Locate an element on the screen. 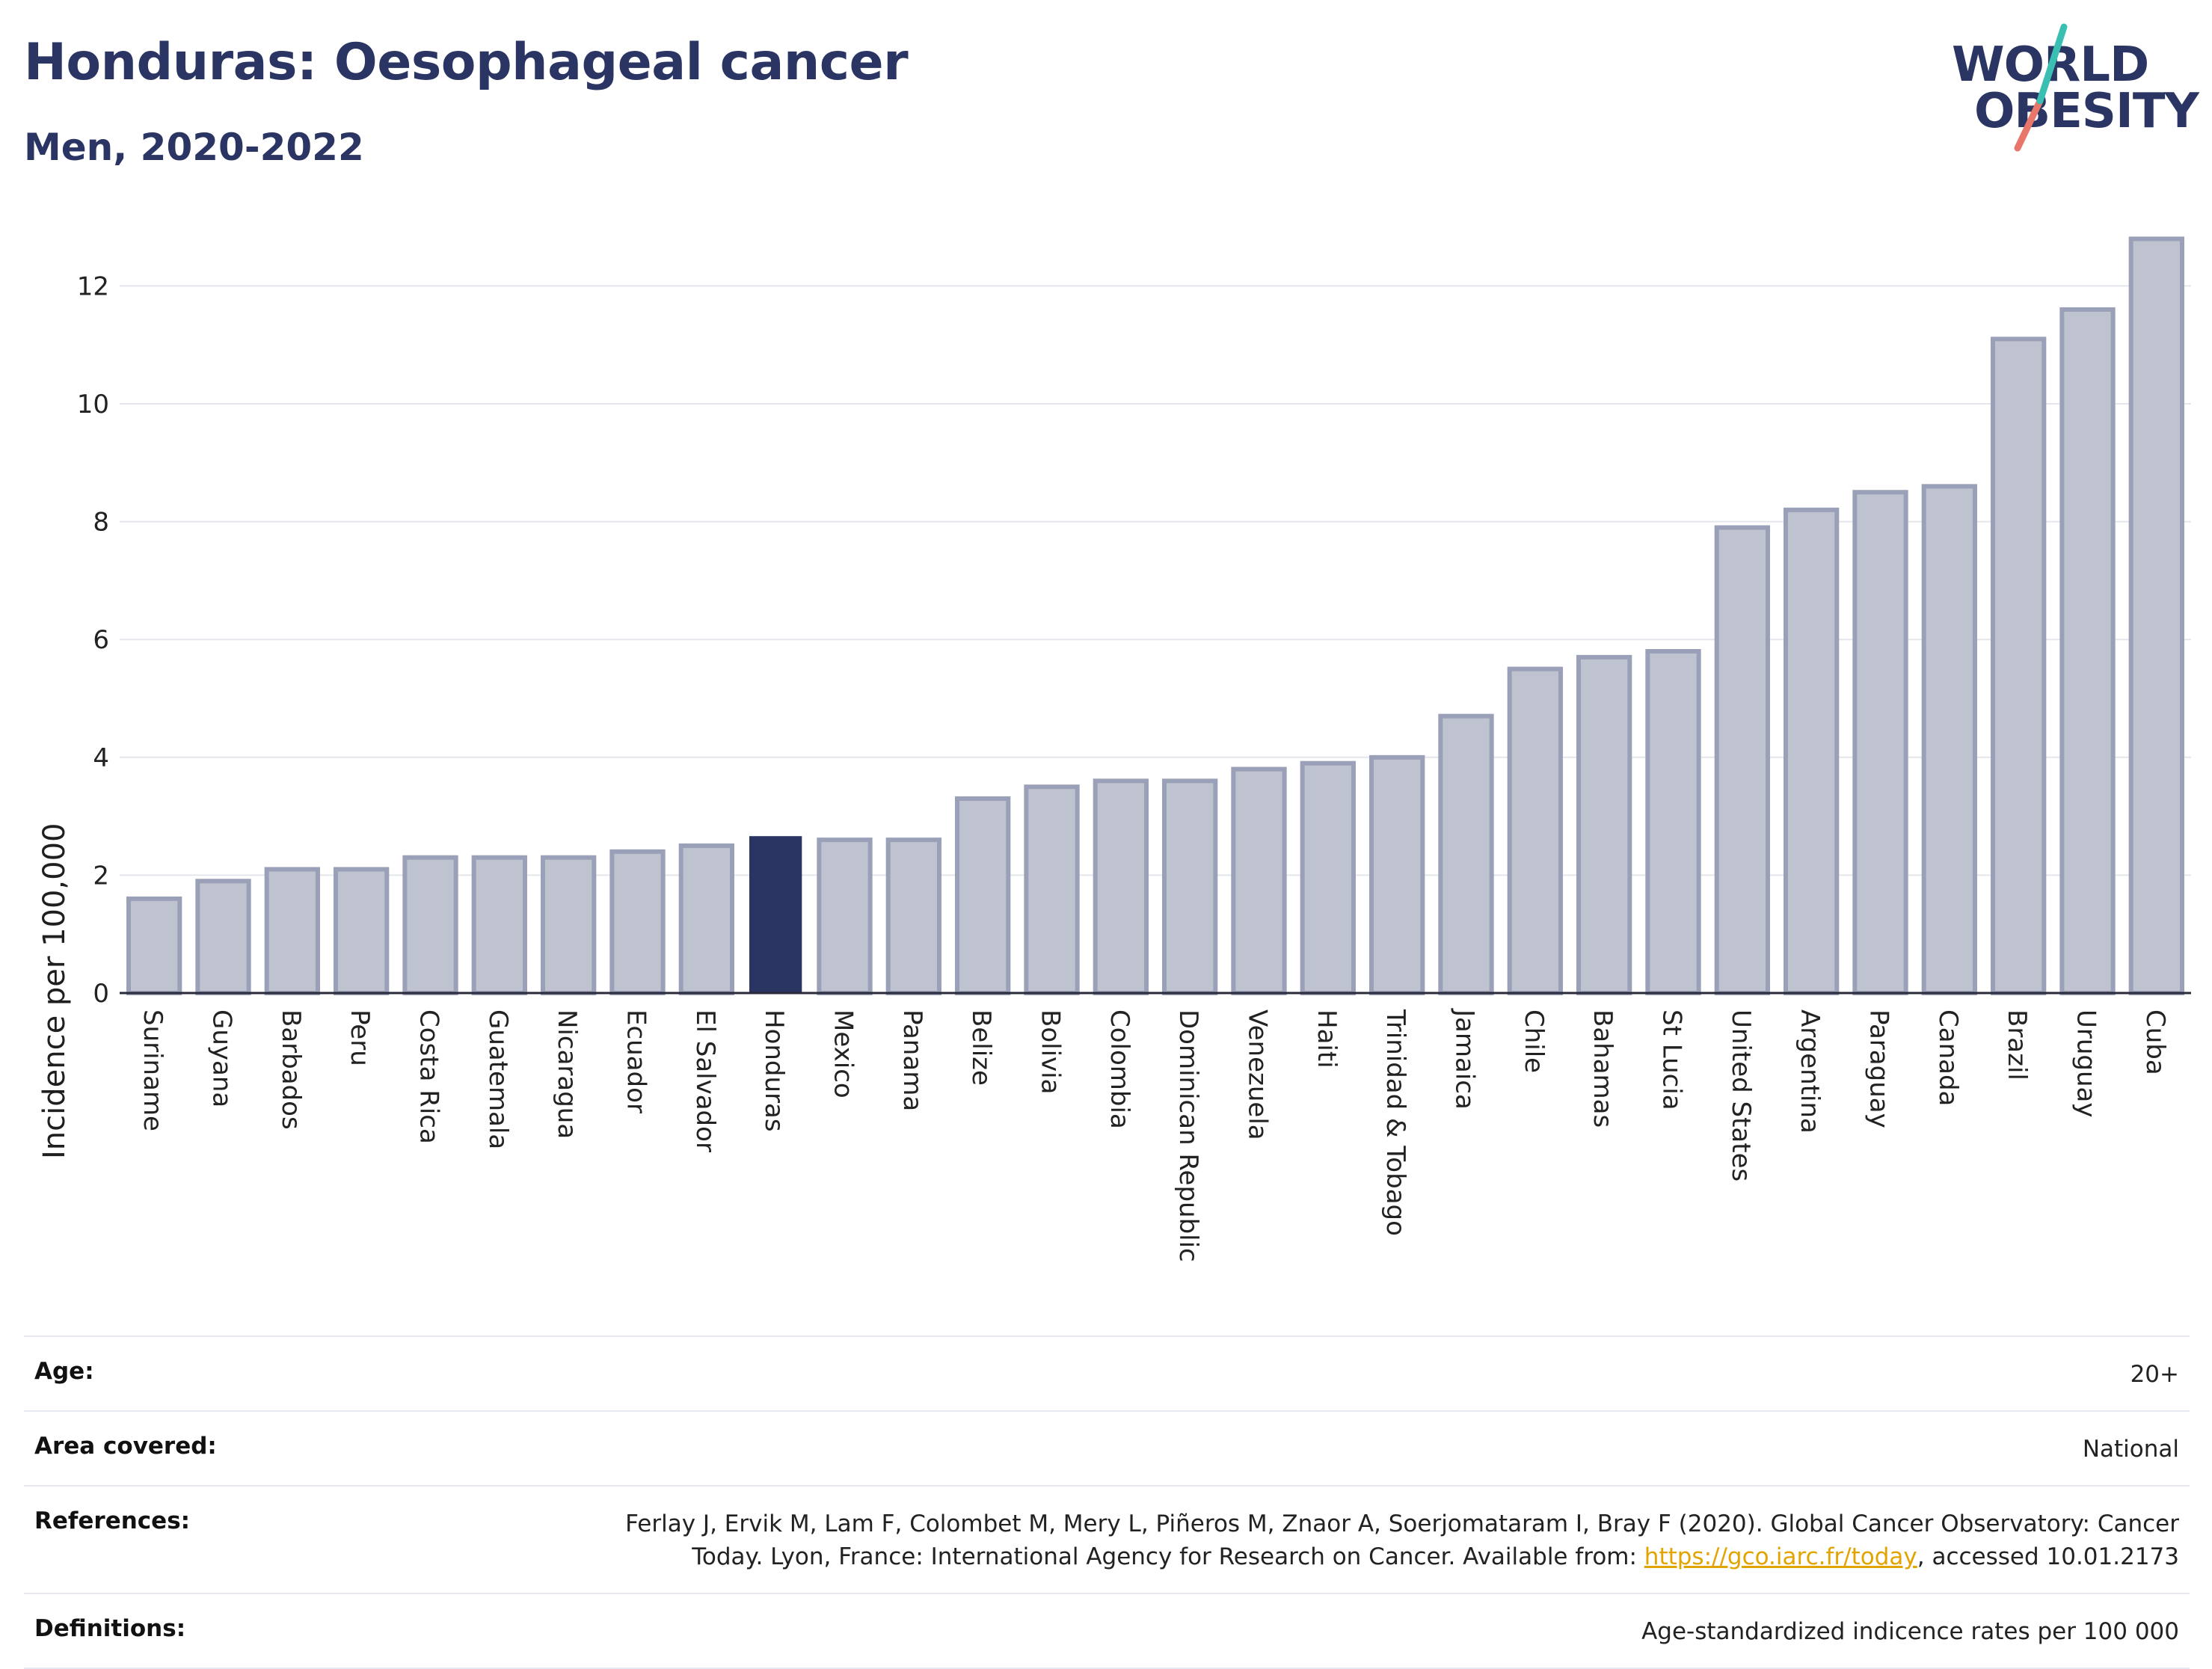 The width and height of the screenshot is (2212, 1669). info-row-area: Area covered: National is located at coordinates (1107, 1447).